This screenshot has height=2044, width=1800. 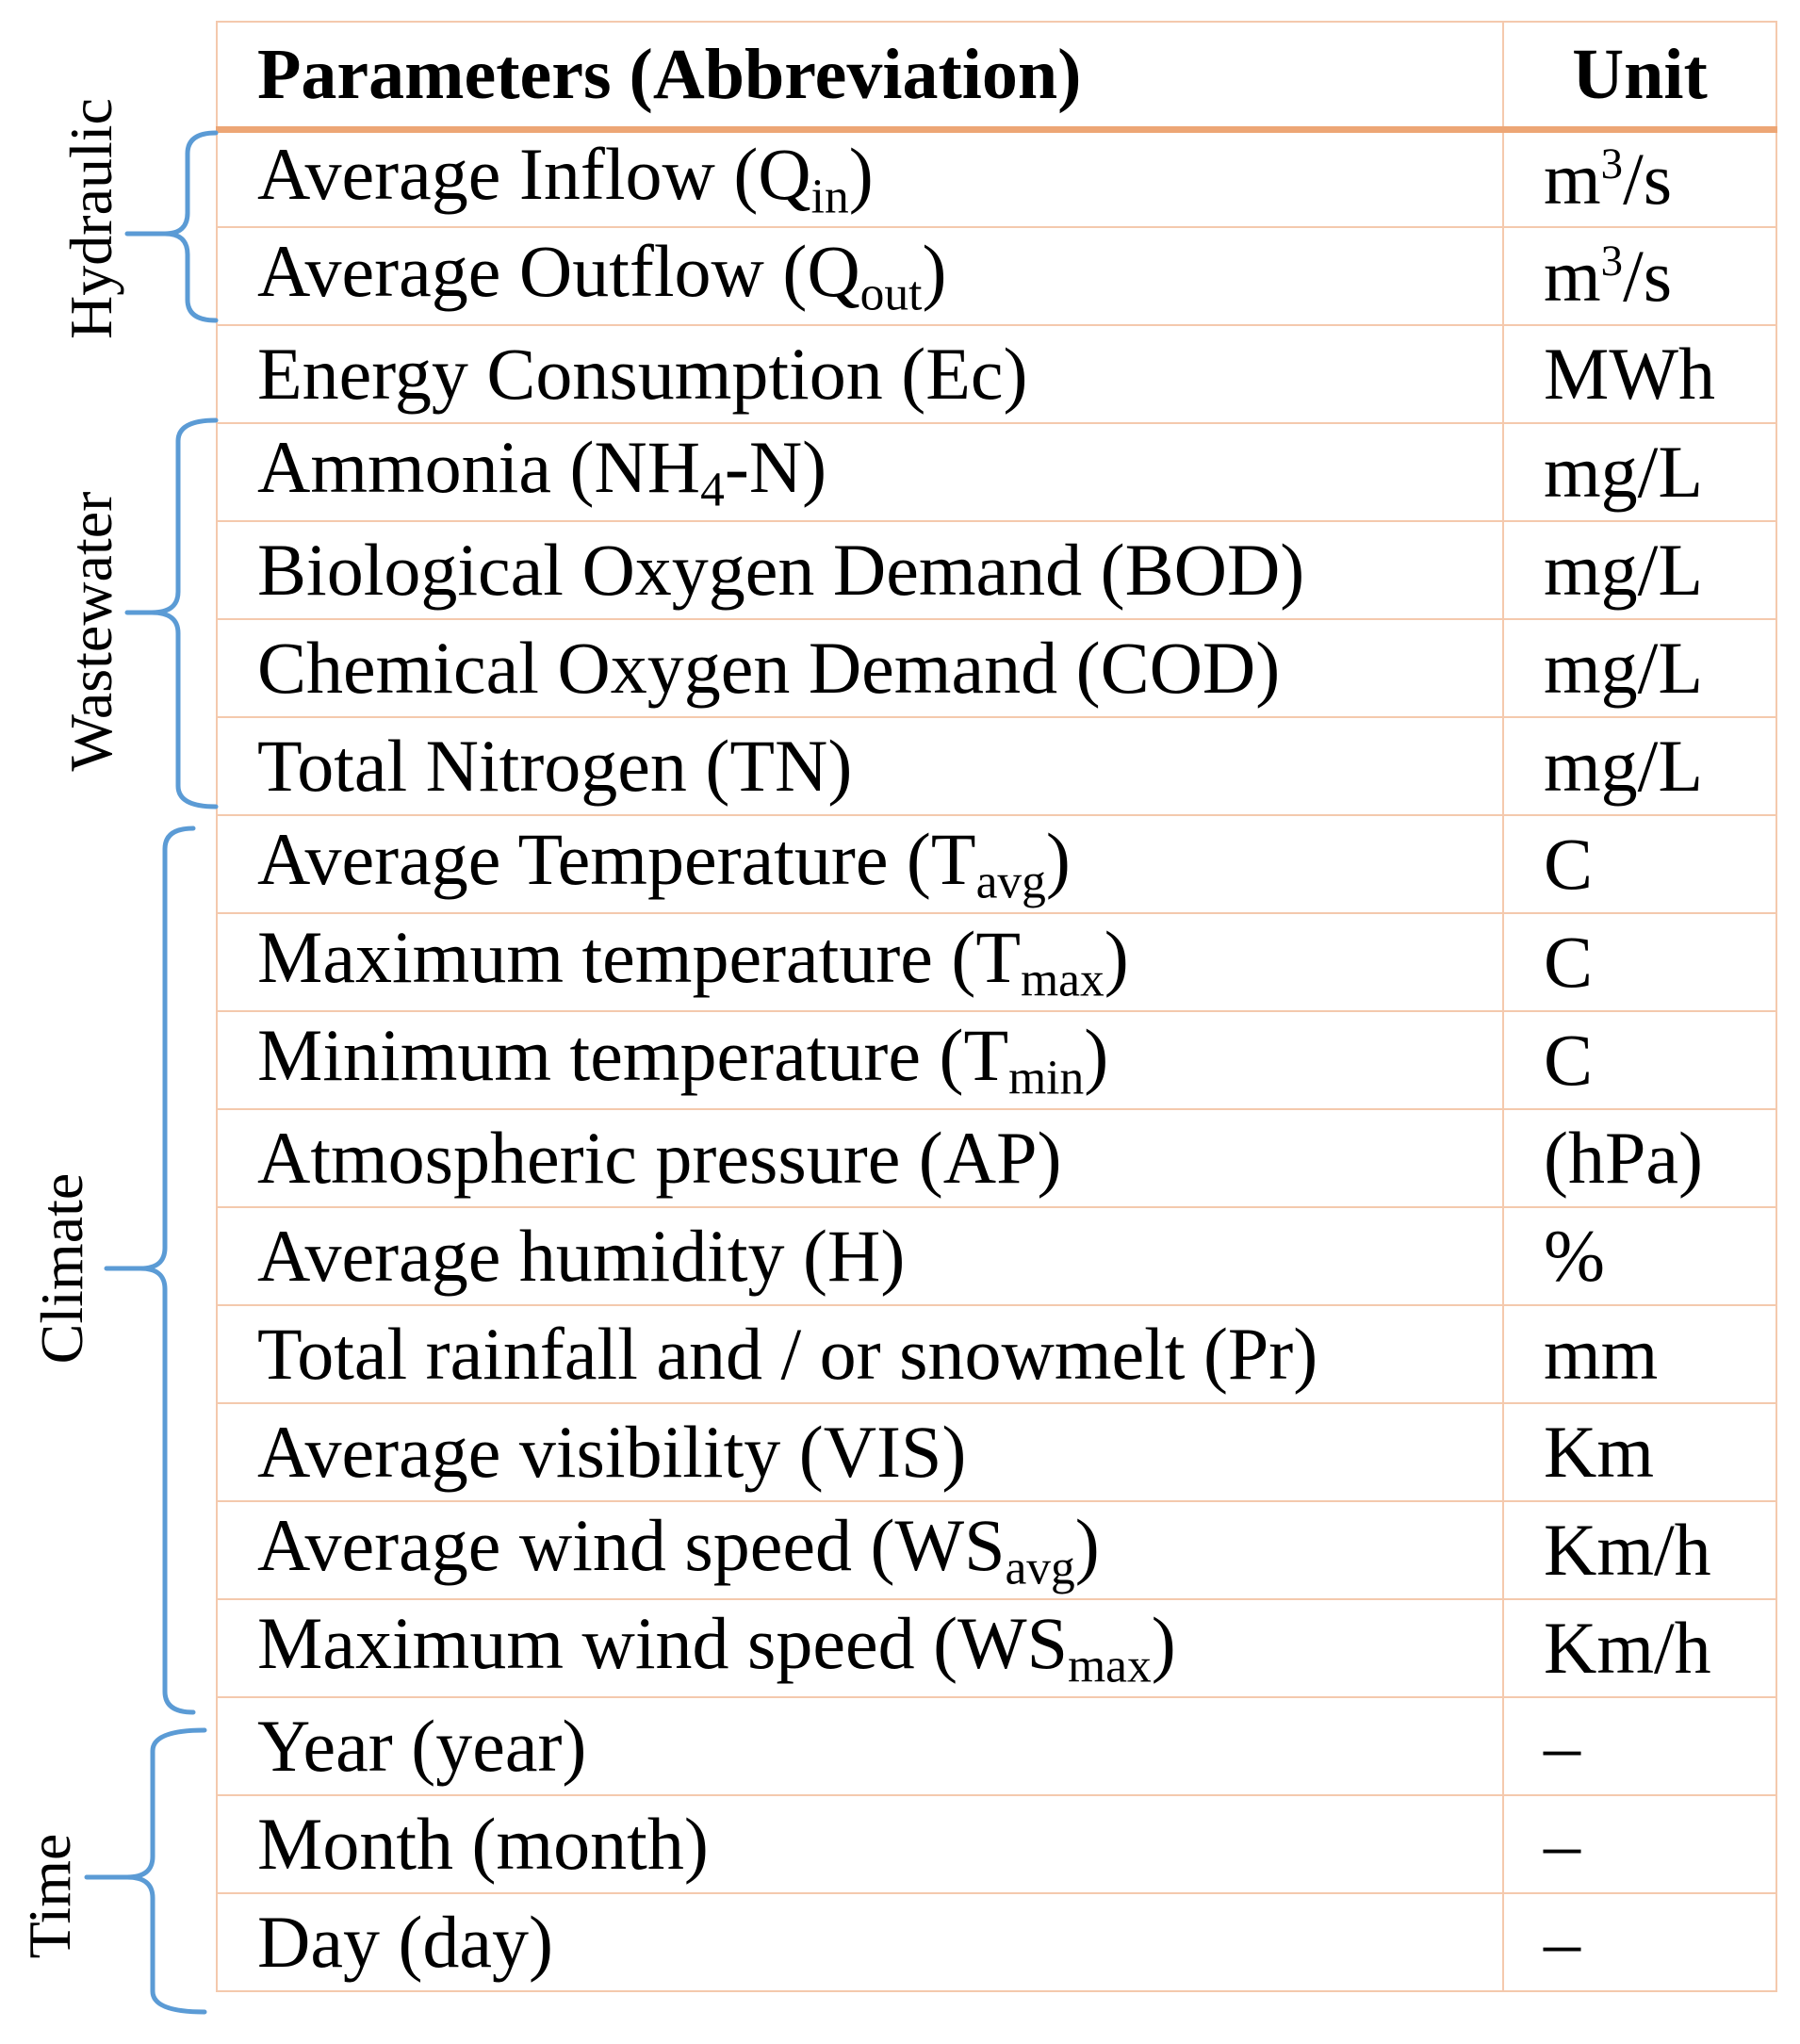 I want to click on parameter-cell: Minimum temperature (Tmin), so click(x=860, y=1060).